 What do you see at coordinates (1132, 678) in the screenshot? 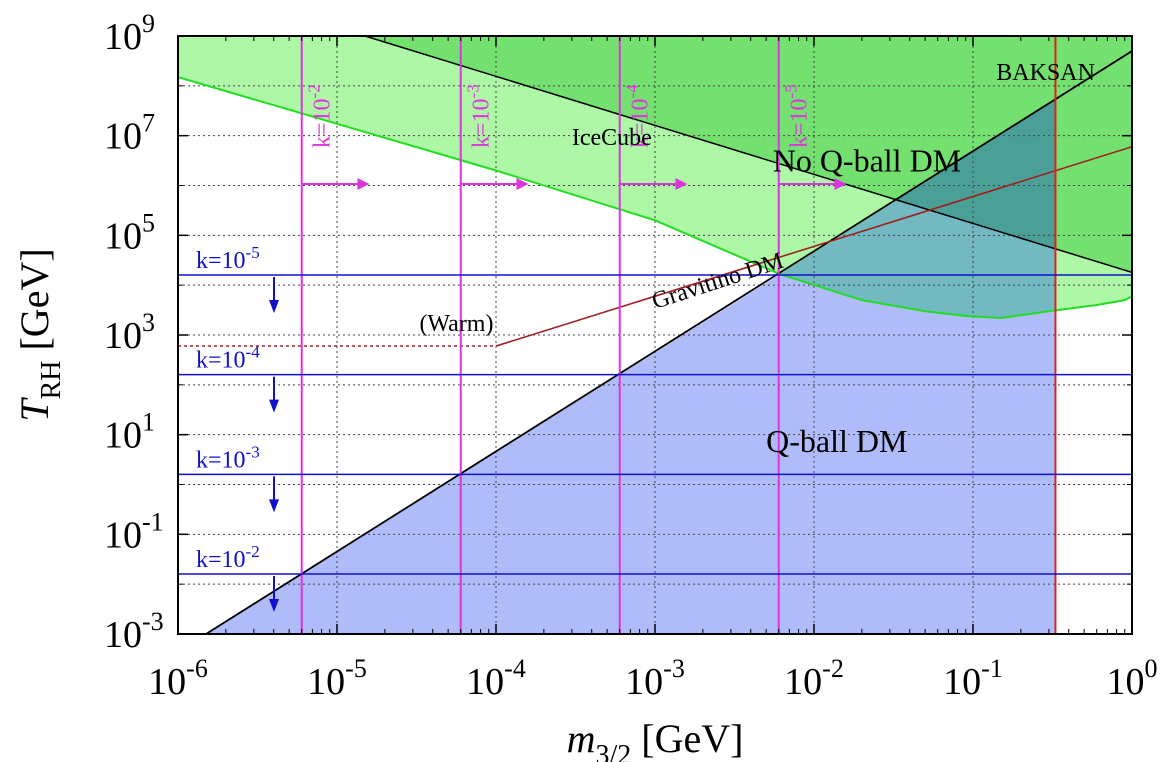
I see `x-tick-label: 10⁰` at bounding box center [1132, 678].